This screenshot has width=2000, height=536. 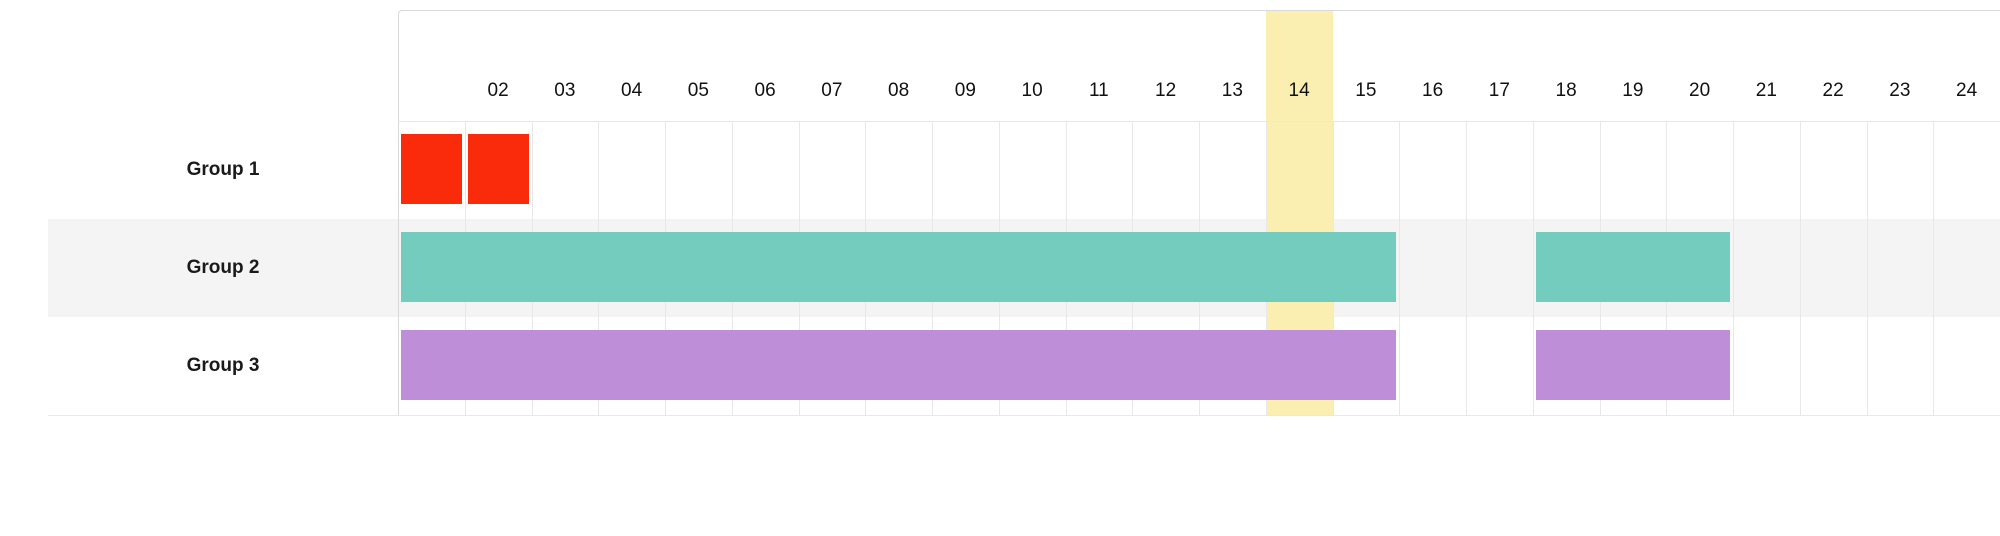 What do you see at coordinates (223, 169) in the screenshot?
I see `group-label: Group 1` at bounding box center [223, 169].